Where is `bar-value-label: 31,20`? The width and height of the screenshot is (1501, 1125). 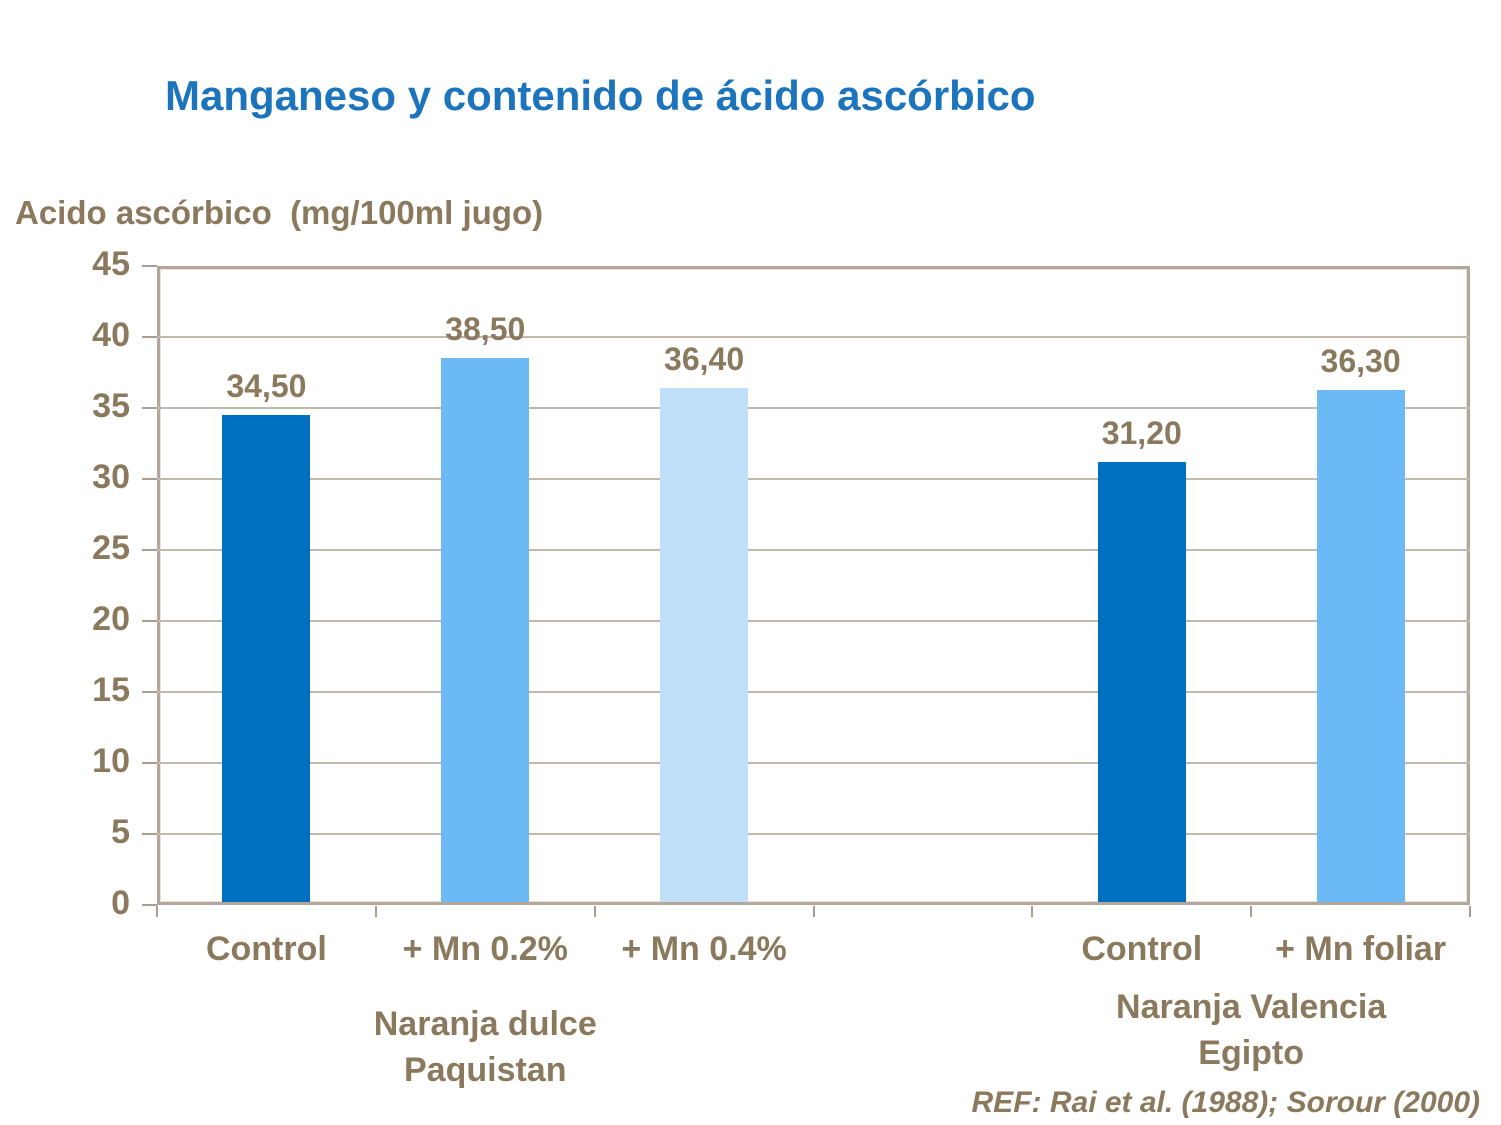
bar-value-label: 31,20 is located at coordinates (1141, 432).